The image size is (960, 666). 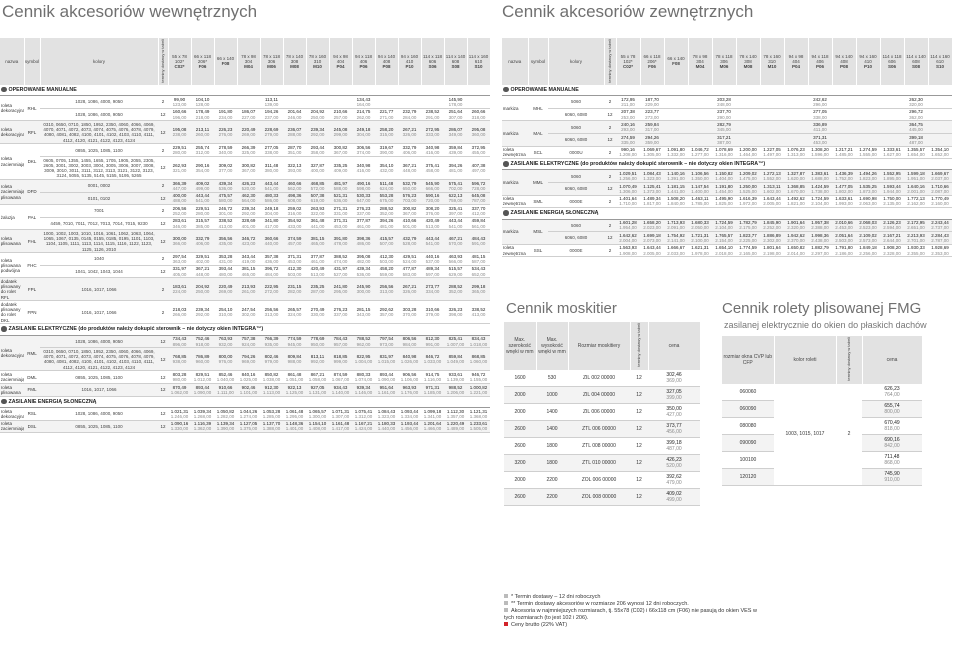 What do you see at coordinates (916, 238) in the screenshot?
I see `price-cell: 2.213,93 2.701,00` at bounding box center [916, 238].